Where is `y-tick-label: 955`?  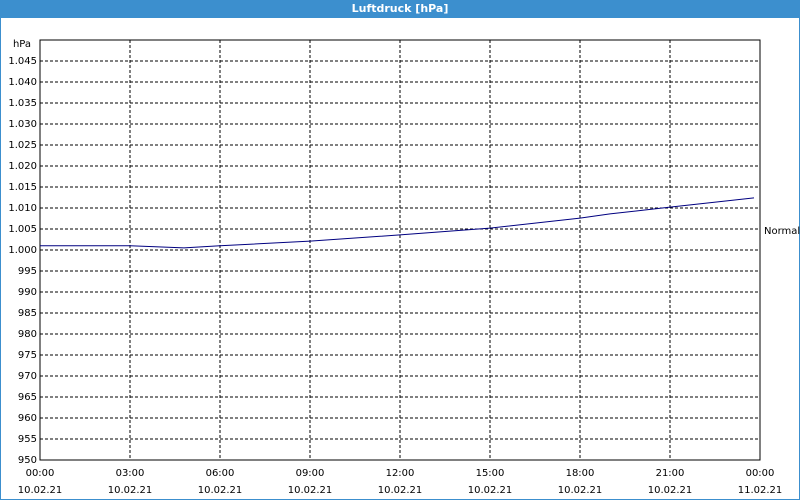 y-tick-label: 955 is located at coordinates (27, 439).